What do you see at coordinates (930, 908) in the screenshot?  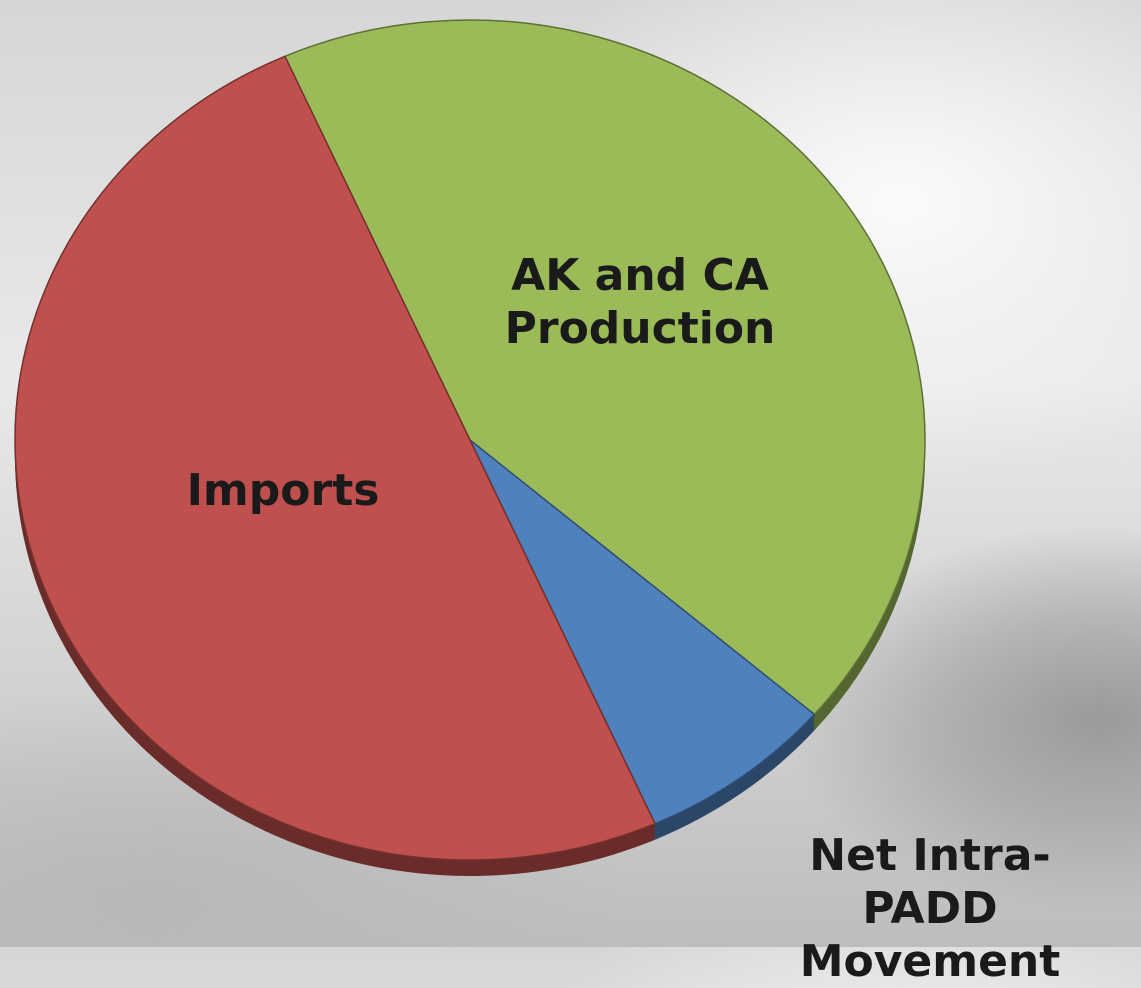 I see `slice-label: Net Intra-PADD Movement` at bounding box center [930, 908].